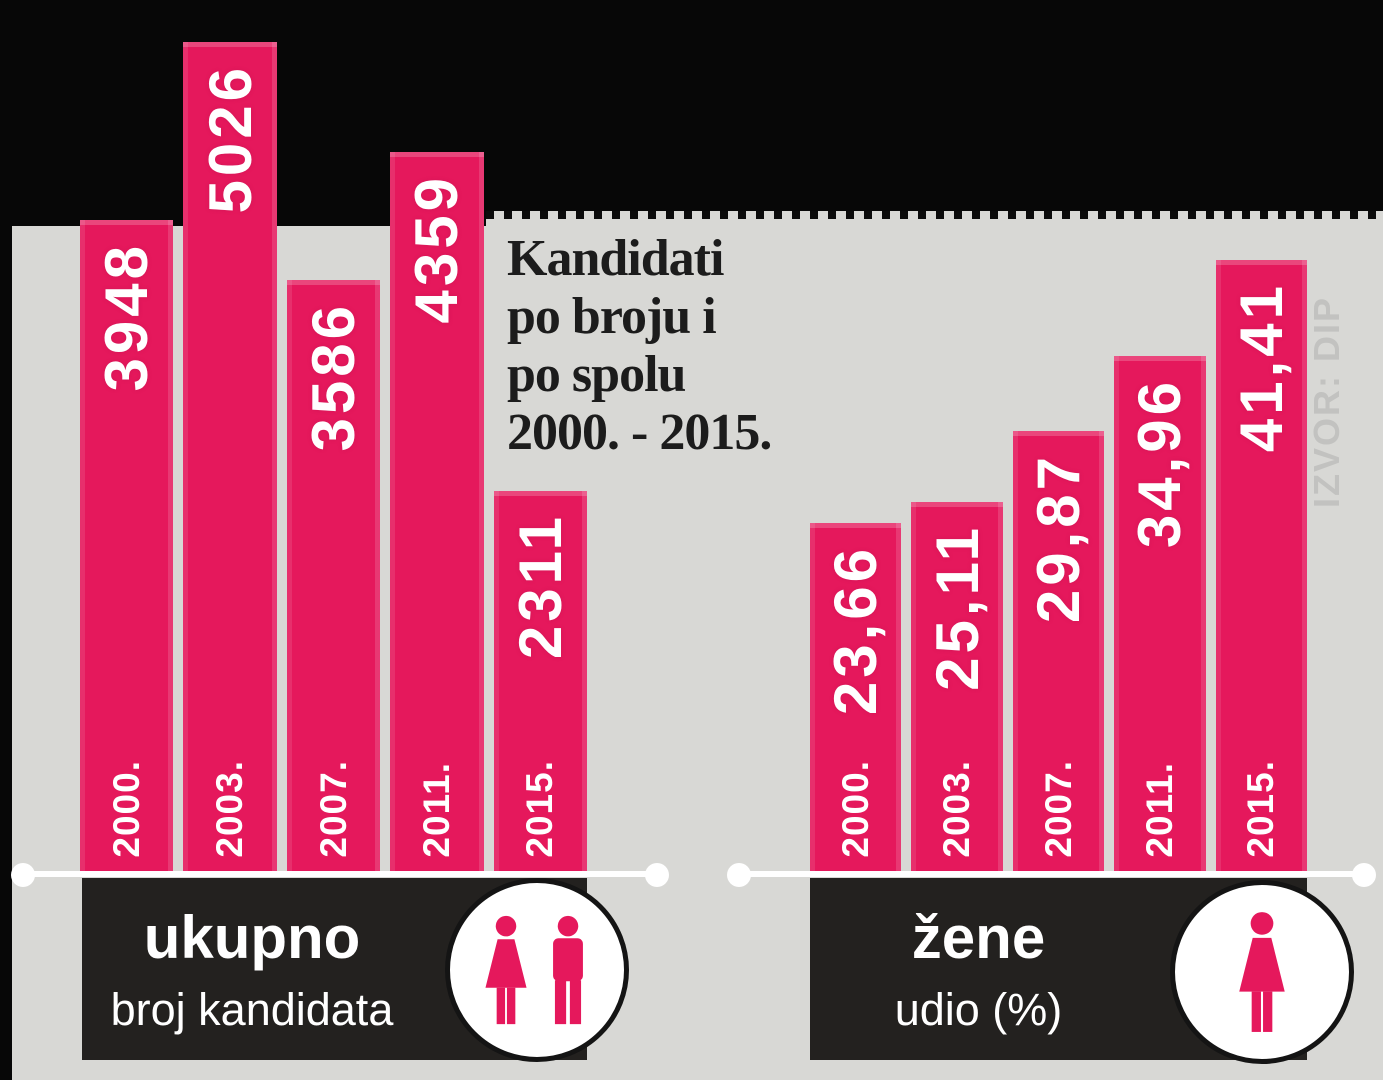 This screenshot has width=1383, height=1080. Describe the element at coordinates (334, 377) in the screenshot. I see `bar-value-label: 3586` at that location.